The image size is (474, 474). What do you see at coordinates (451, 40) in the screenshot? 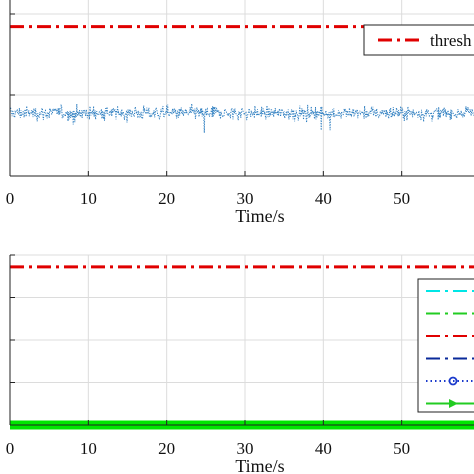
I see `legend-label-threshold: thresh` at bounding box center [451, 40].